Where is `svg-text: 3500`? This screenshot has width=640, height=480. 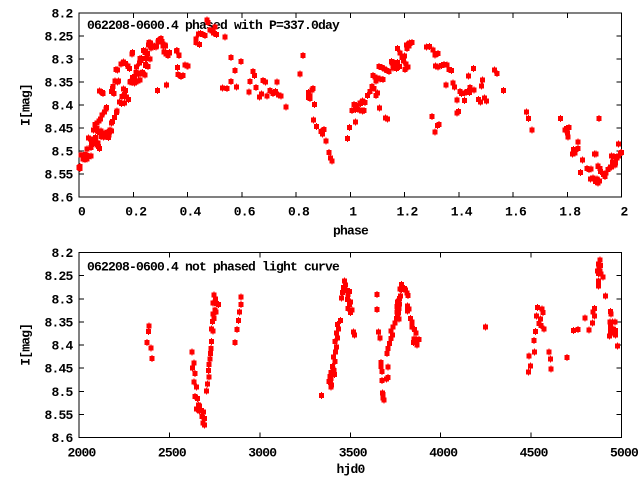 svg-text: 3500 is located at coordinates (353, 453).